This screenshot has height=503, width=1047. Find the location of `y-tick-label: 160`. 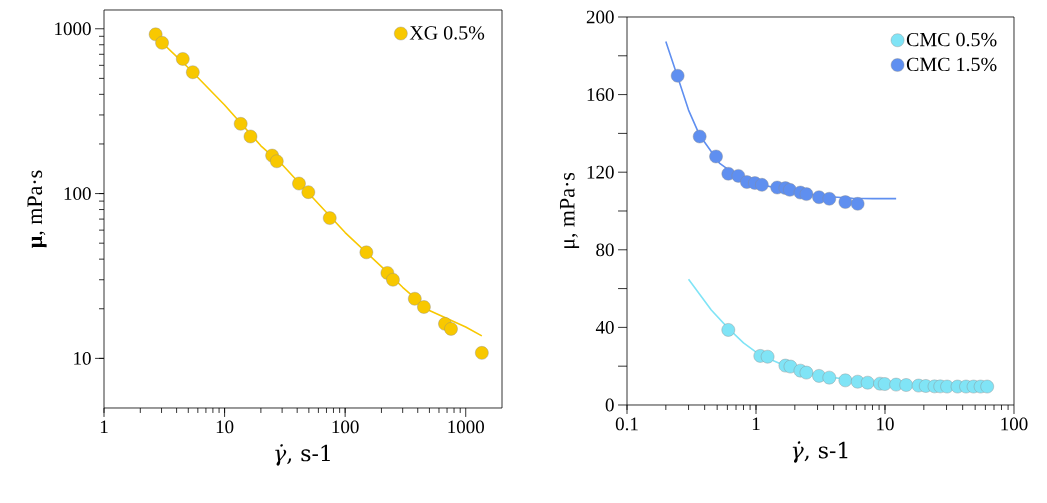

y-tick-label: 160 is located at coordinates (600, 95).